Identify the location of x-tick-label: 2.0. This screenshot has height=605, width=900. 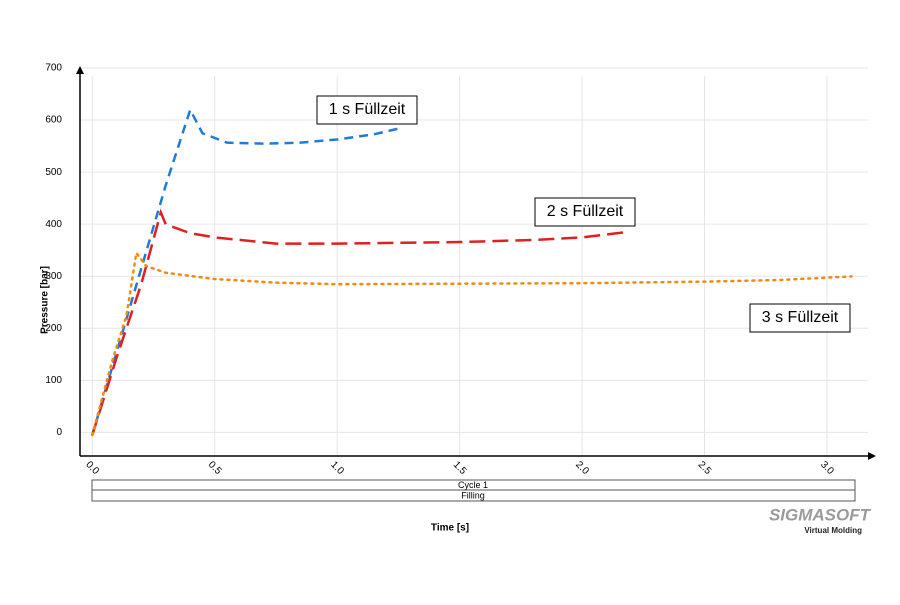
(582, 468).